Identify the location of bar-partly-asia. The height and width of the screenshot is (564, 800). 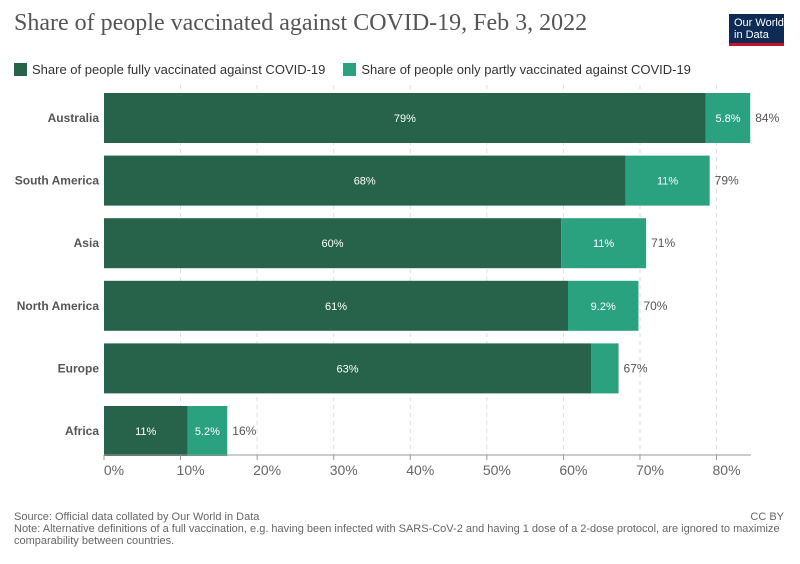
(604, 243).